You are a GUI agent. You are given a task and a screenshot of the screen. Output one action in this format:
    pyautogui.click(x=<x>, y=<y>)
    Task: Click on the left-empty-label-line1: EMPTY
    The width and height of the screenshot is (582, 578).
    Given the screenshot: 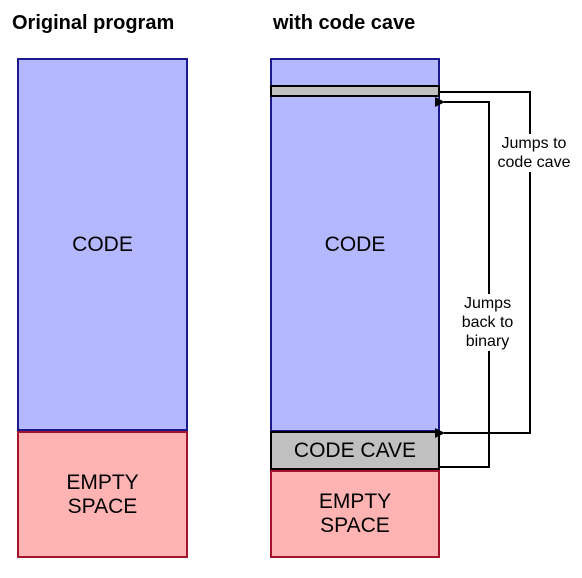 What is the action you would take?
    pyautogui.click(x=102, y=482)
    